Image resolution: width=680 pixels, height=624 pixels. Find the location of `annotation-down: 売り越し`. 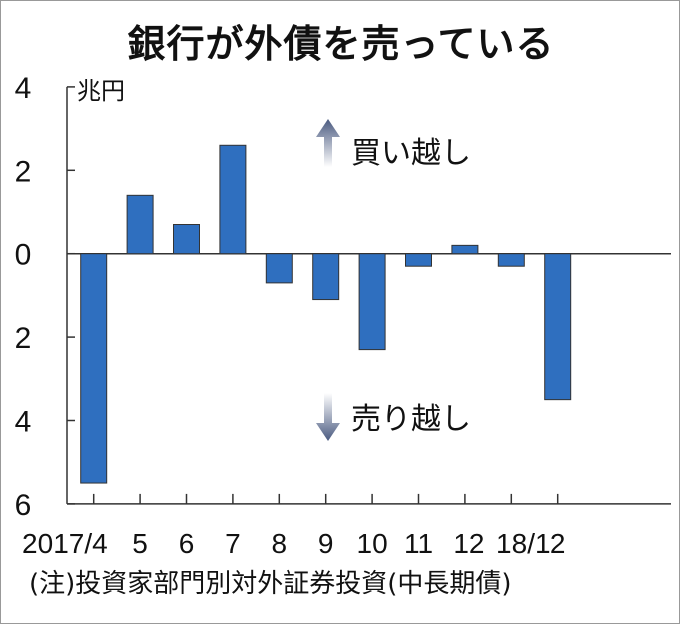

annotation-down: 売り越し is located at coordinates (393, 417).